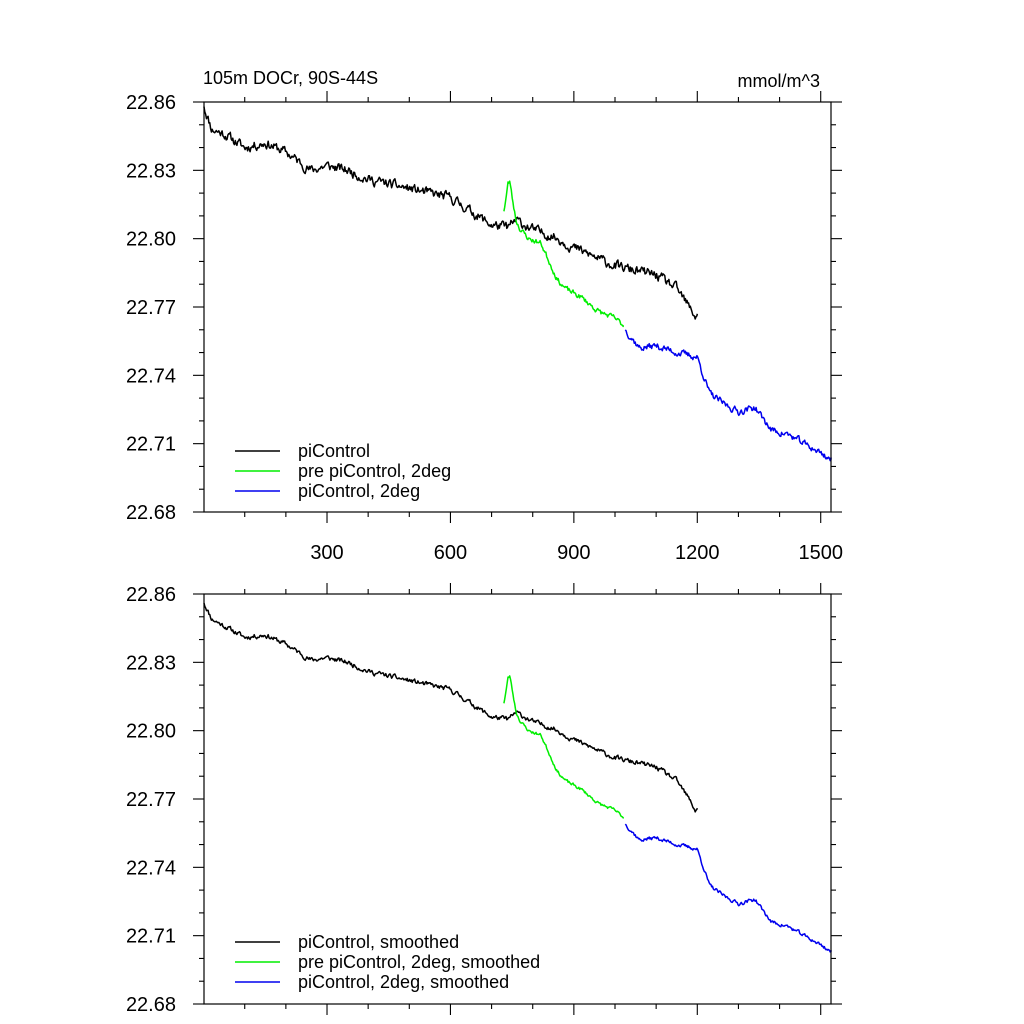  Describe the element at coordinates (290, 78) in the screenshot. I see `chart-title-left: 105m DOCr, 90S-44S` at that location.